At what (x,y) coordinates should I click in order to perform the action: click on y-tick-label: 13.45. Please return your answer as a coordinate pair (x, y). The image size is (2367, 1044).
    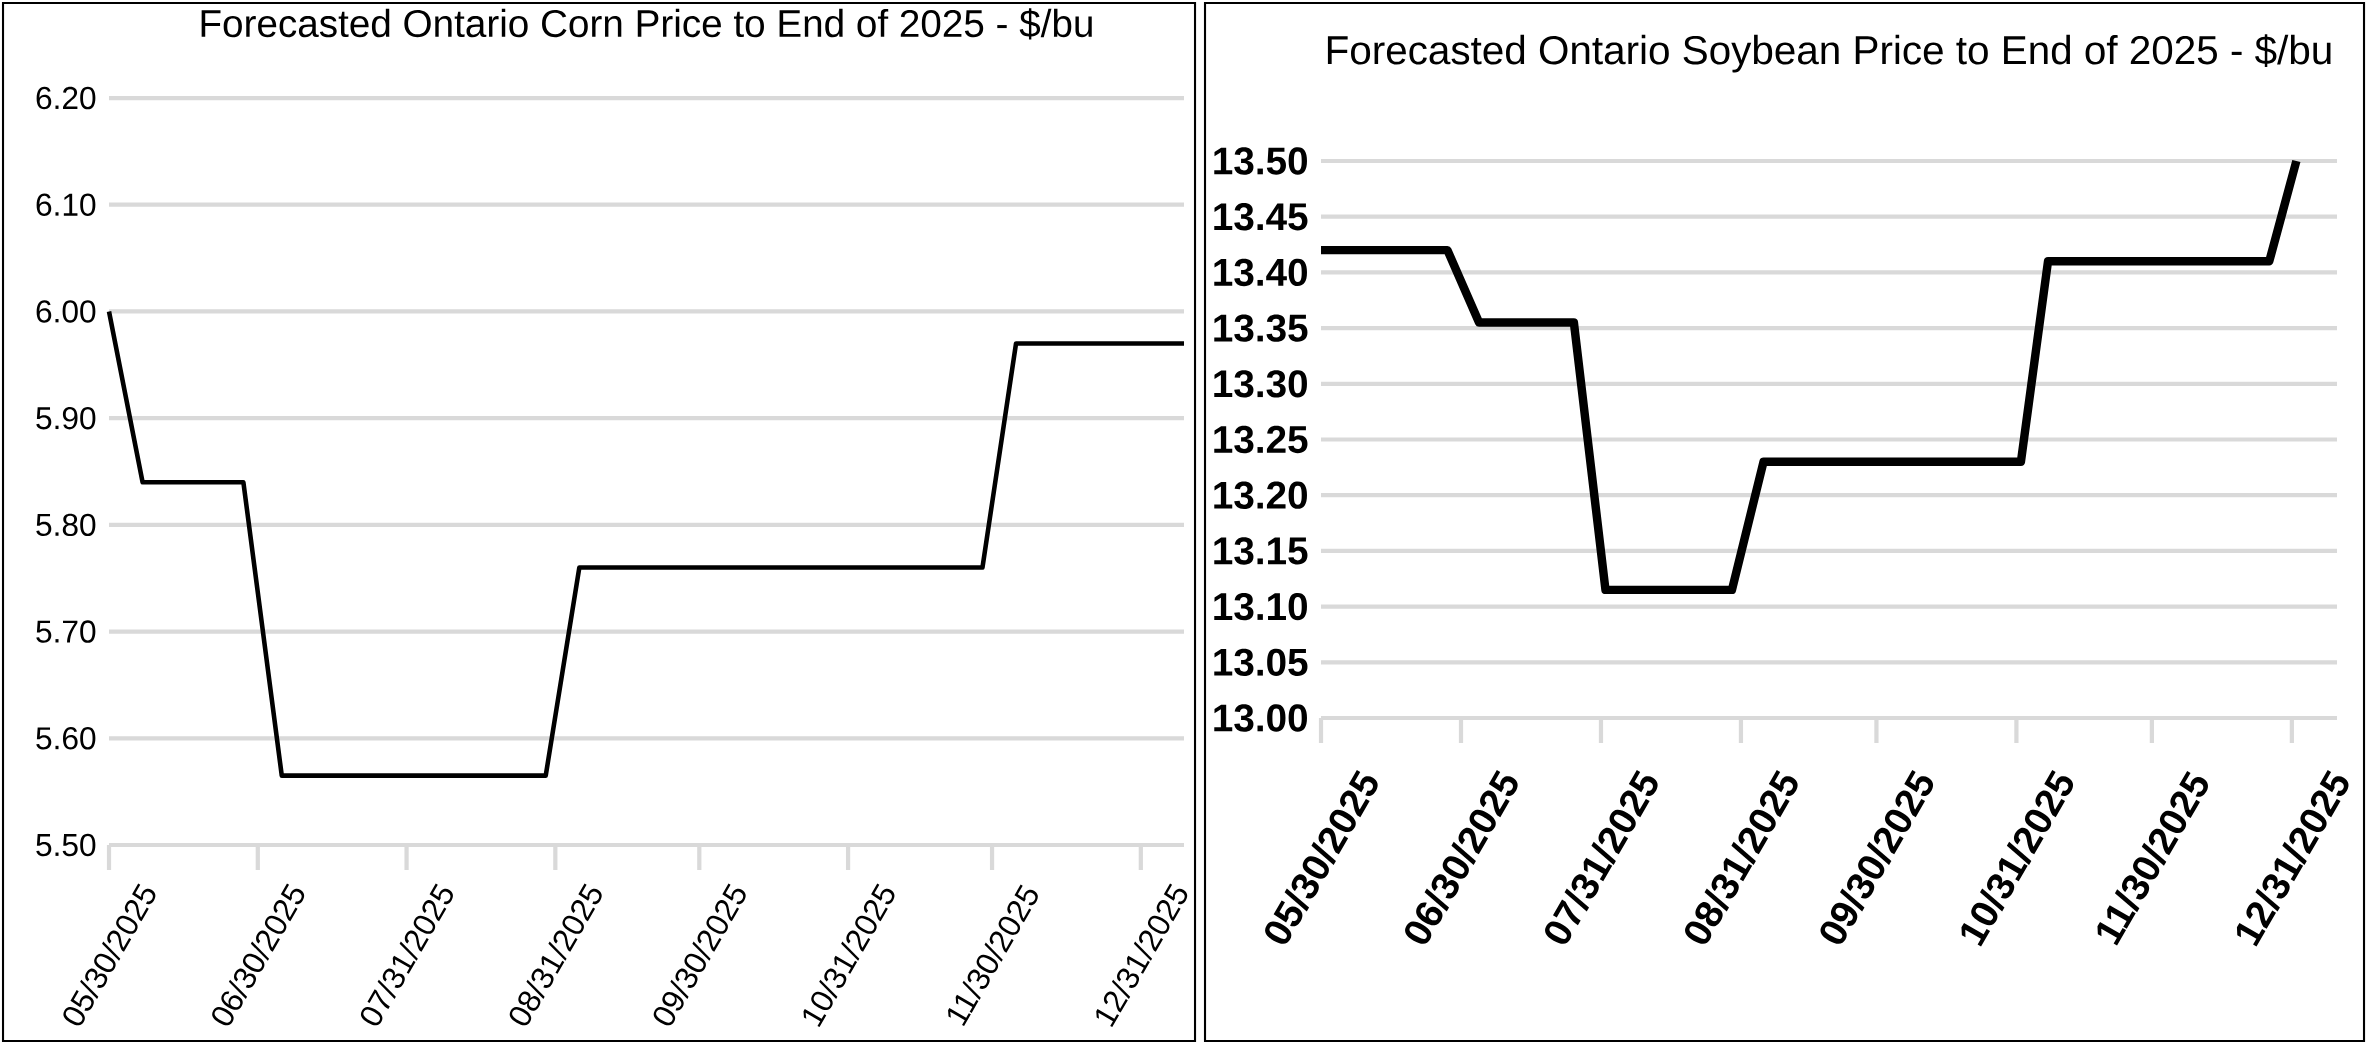
    Looking at the image, I should click on (1261, 217).